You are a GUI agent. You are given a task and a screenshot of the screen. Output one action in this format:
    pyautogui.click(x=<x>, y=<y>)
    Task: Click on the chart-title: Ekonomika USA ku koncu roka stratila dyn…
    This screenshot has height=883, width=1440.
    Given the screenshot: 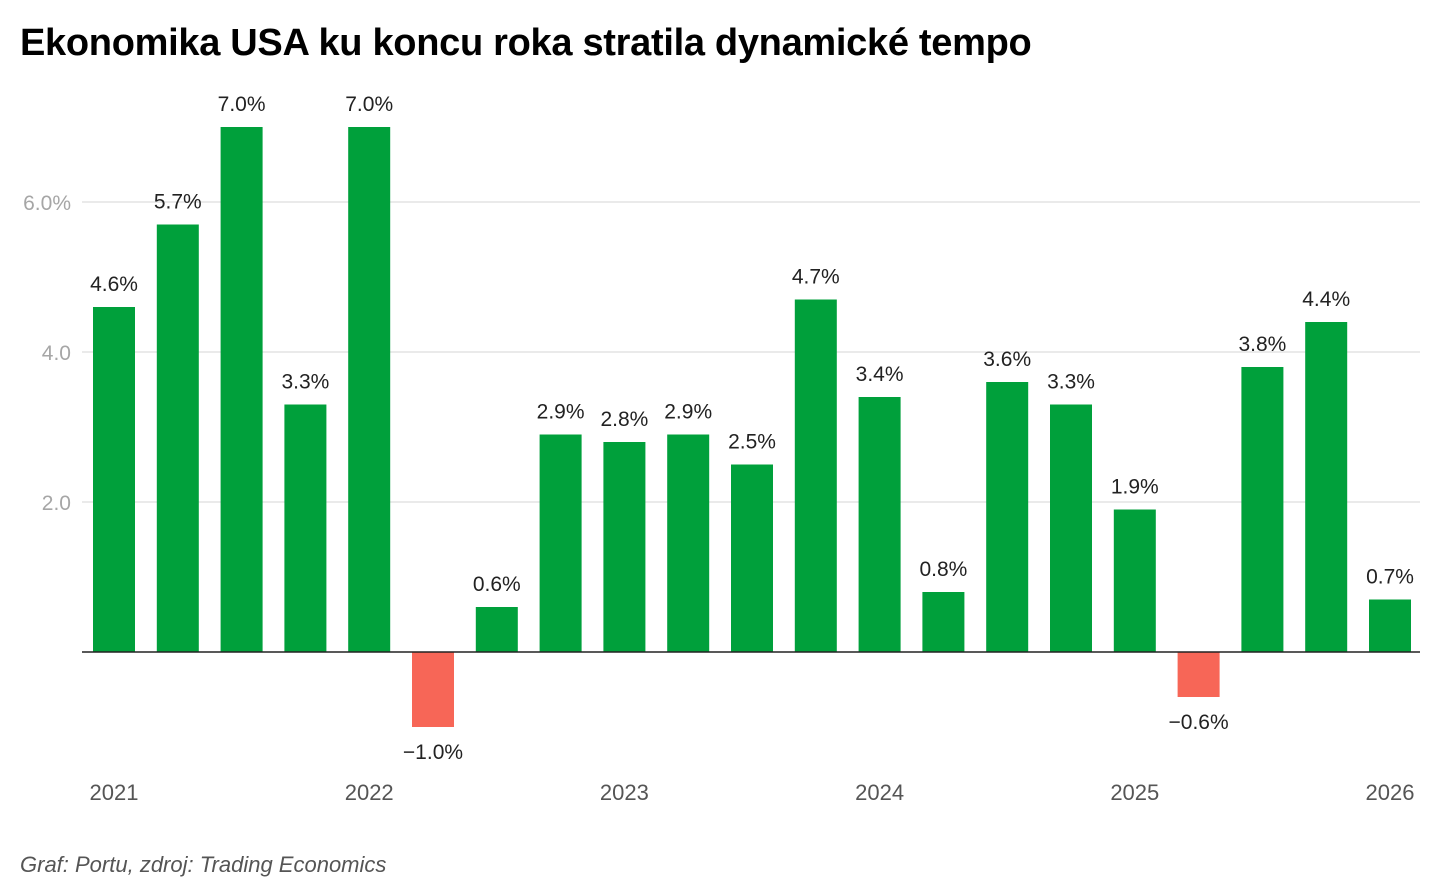 What is the action you would take?
    pyautogui.click(x=526, y=43)
    